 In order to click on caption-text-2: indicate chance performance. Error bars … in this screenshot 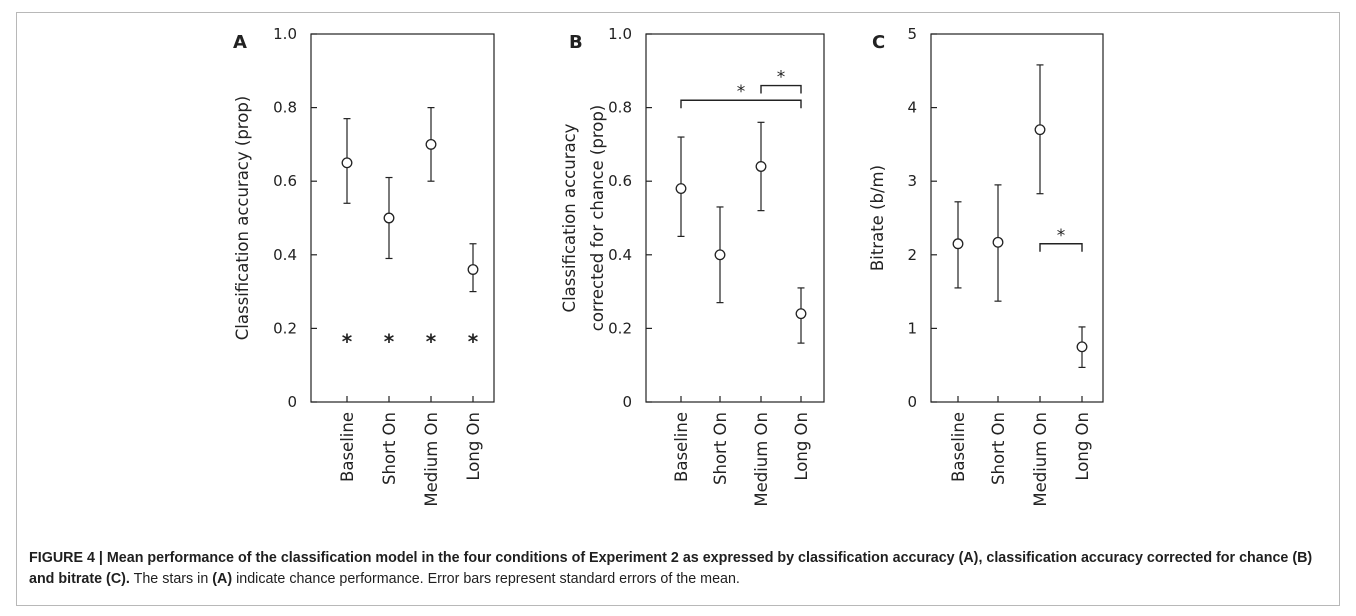, I will do `click(486, 579)`.